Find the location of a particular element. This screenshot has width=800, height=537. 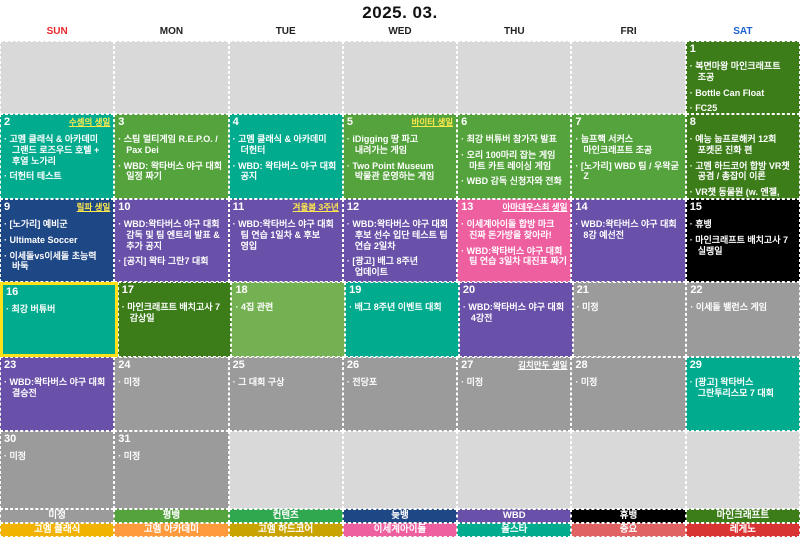

cell-header: 2 수셈의 생일 is located at coordinates (57, 122).